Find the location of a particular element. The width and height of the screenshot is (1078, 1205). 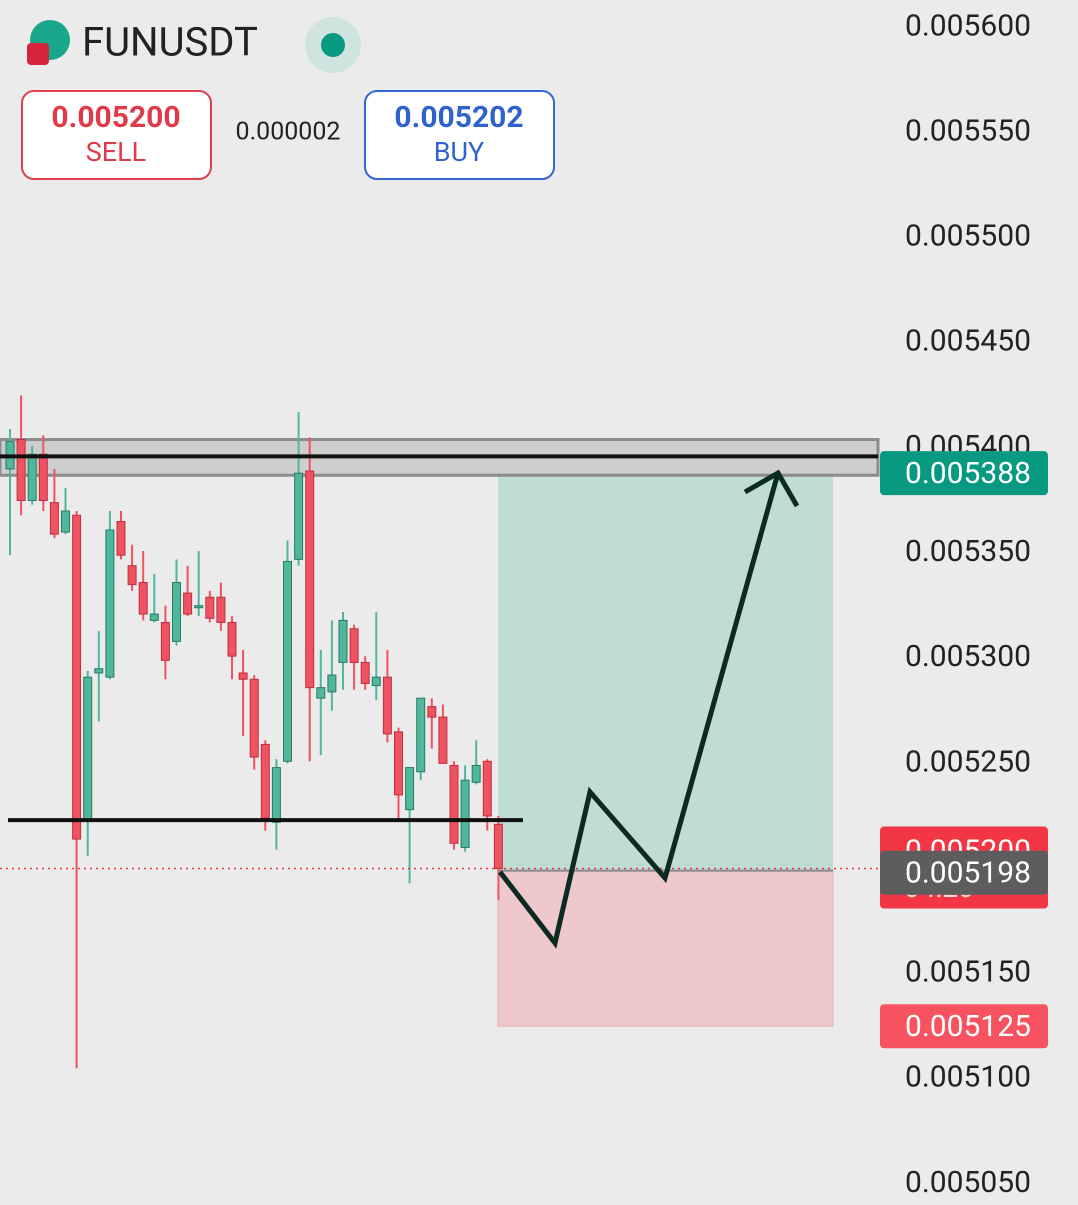

y-tick-label: 0.005350 is located at coordinates (968, 551).